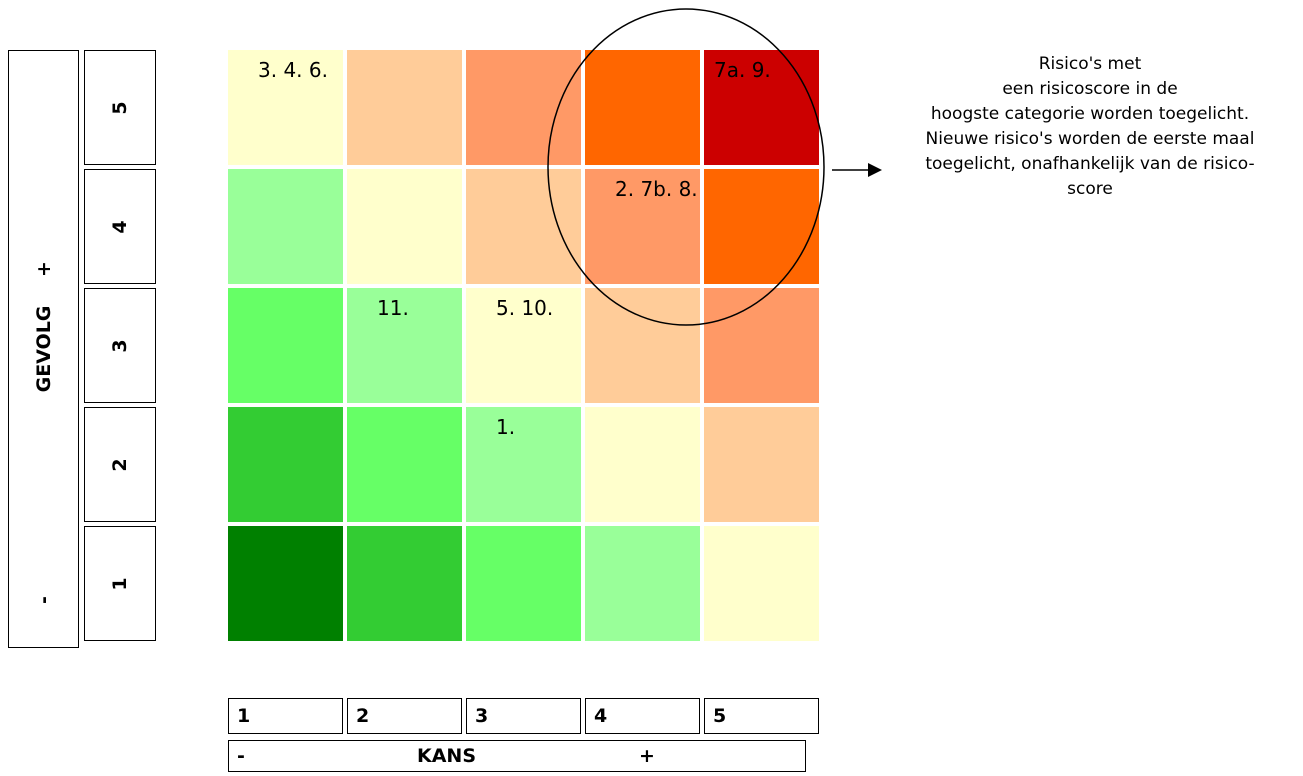 This screenshot has width=1303, height=776. I want to click on annotation-line: toegelicht, onafhankelijk van de risico-, so click(1090, 164).